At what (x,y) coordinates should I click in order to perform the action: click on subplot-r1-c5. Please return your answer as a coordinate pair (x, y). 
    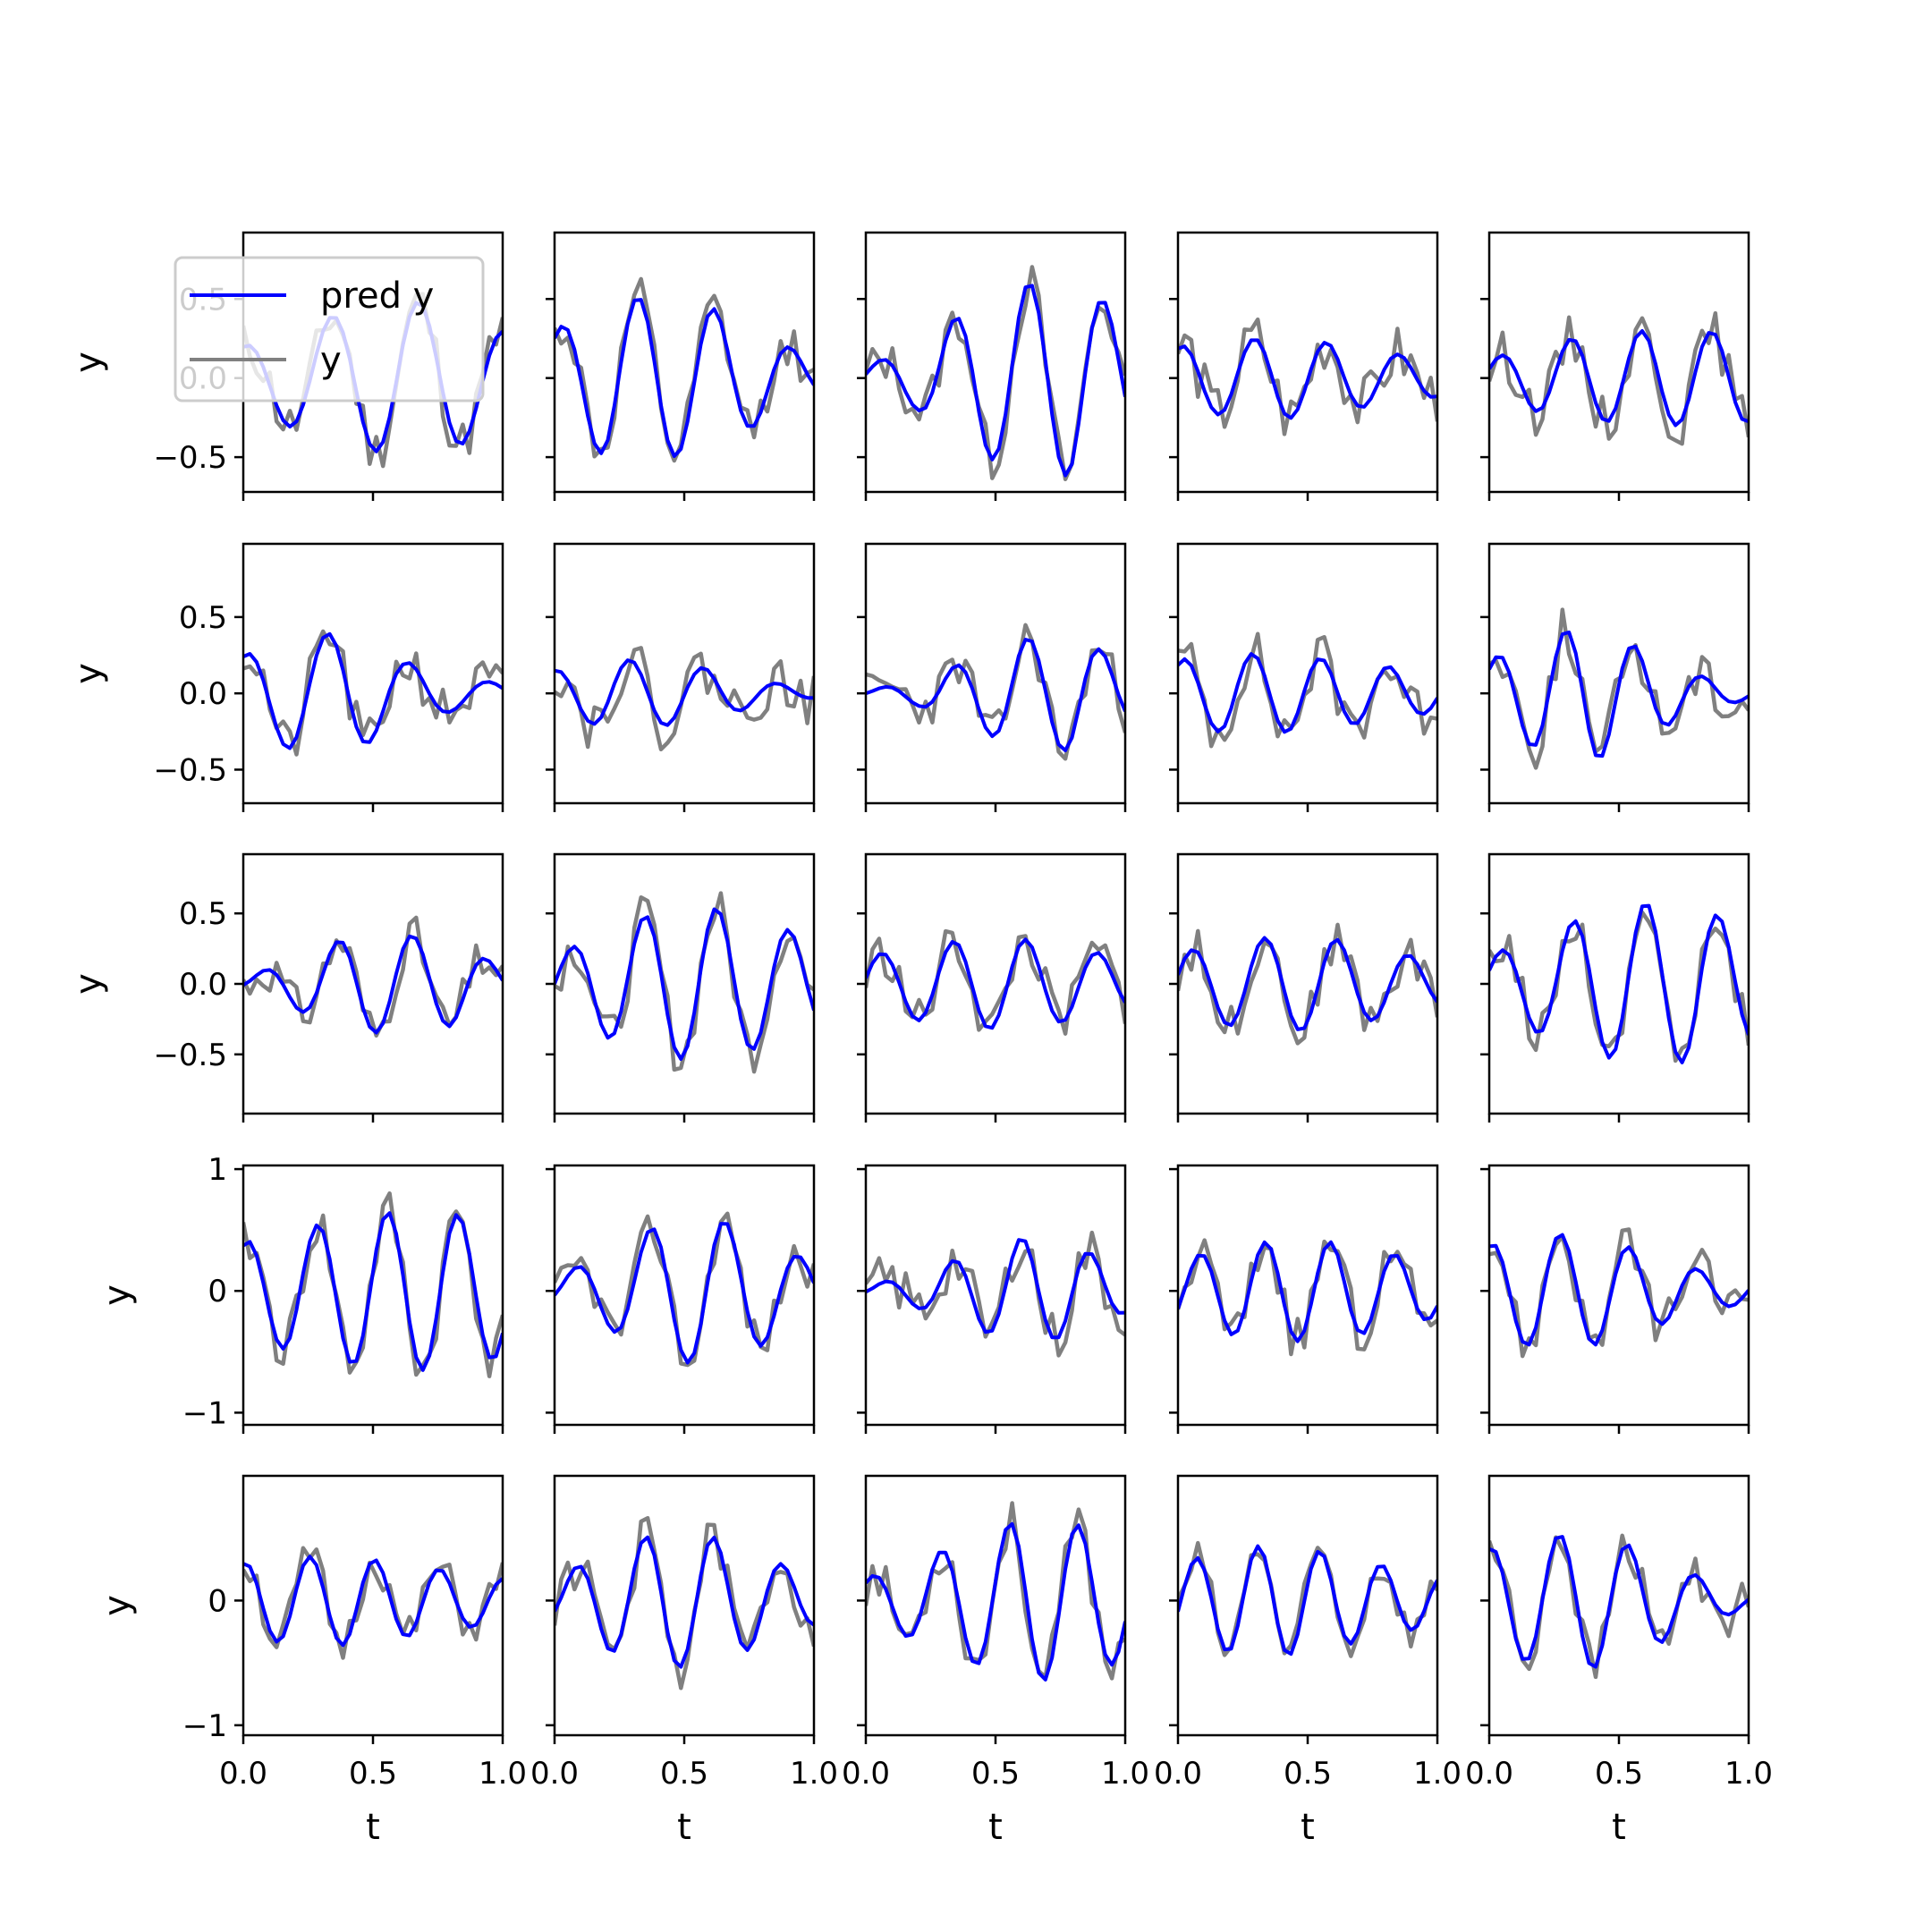
    Looking at the image, I should click on (1615, 366).